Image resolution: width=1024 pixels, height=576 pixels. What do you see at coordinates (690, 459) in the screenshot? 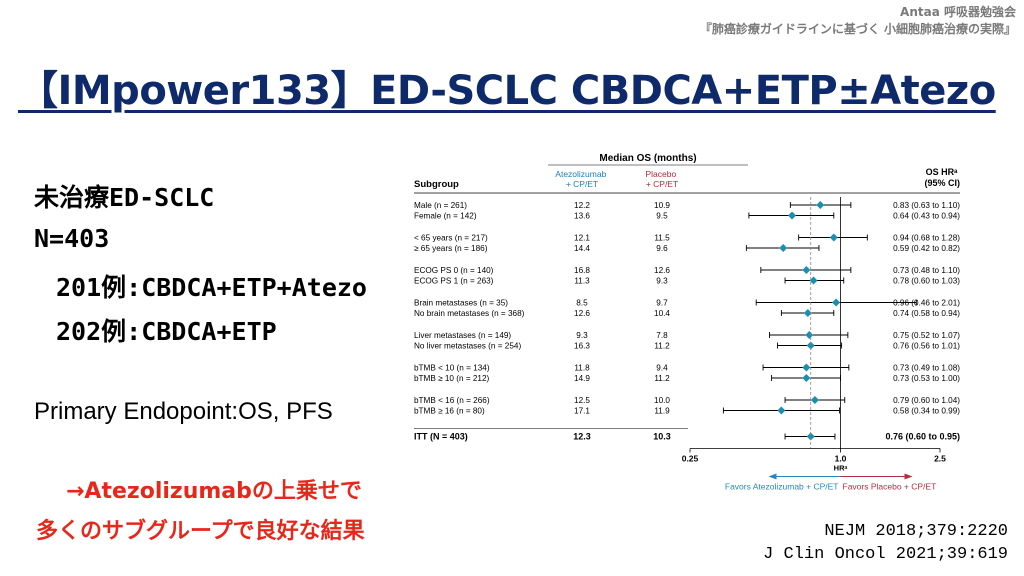
I see `x-tick-label: 0.25` at bounding box center [690, 459].